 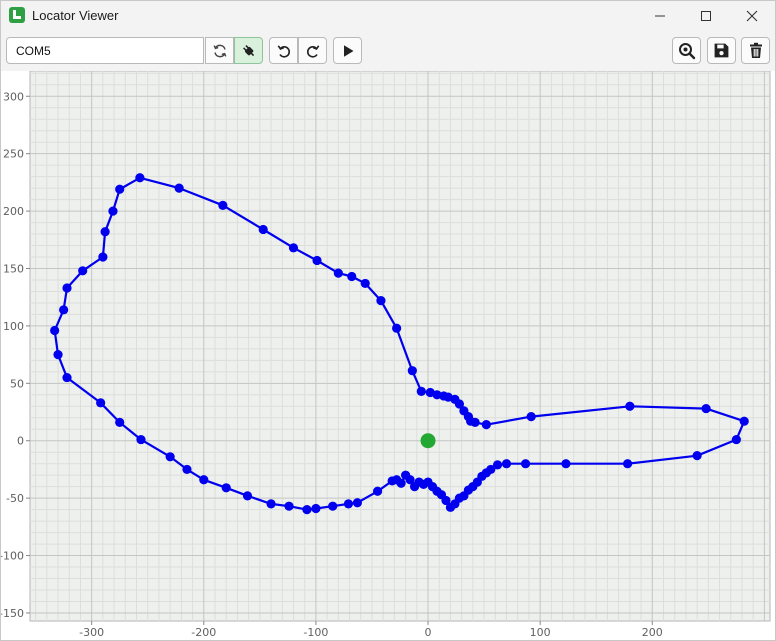 What do you see at coordinates (105, 50) in the screenshot?
I see `serial-port-selector: COM5` at bounding box center [105, 50].